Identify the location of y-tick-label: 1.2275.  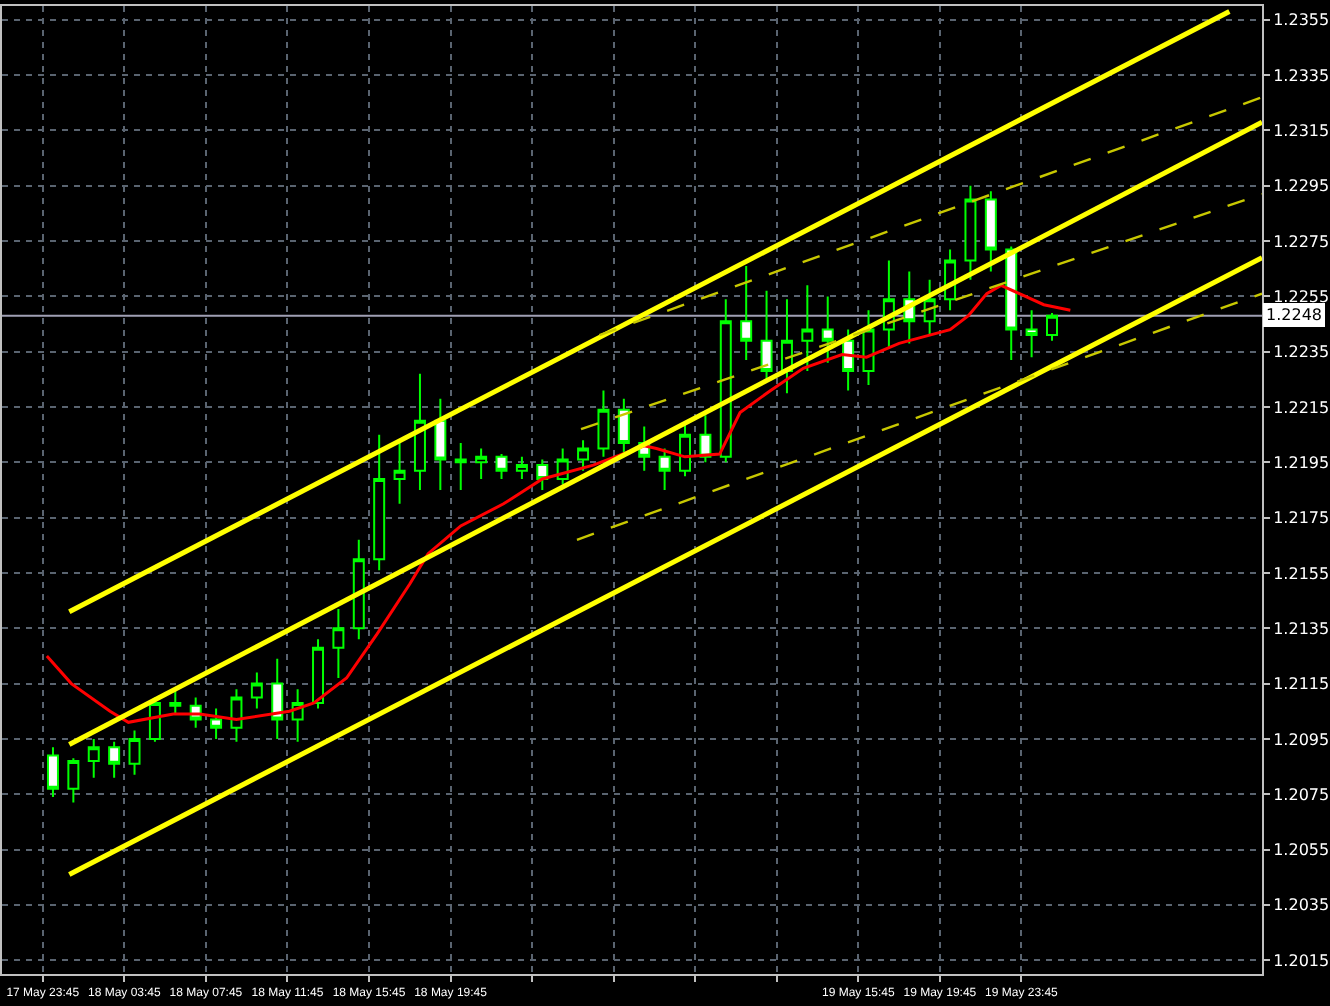
(1301, 241).